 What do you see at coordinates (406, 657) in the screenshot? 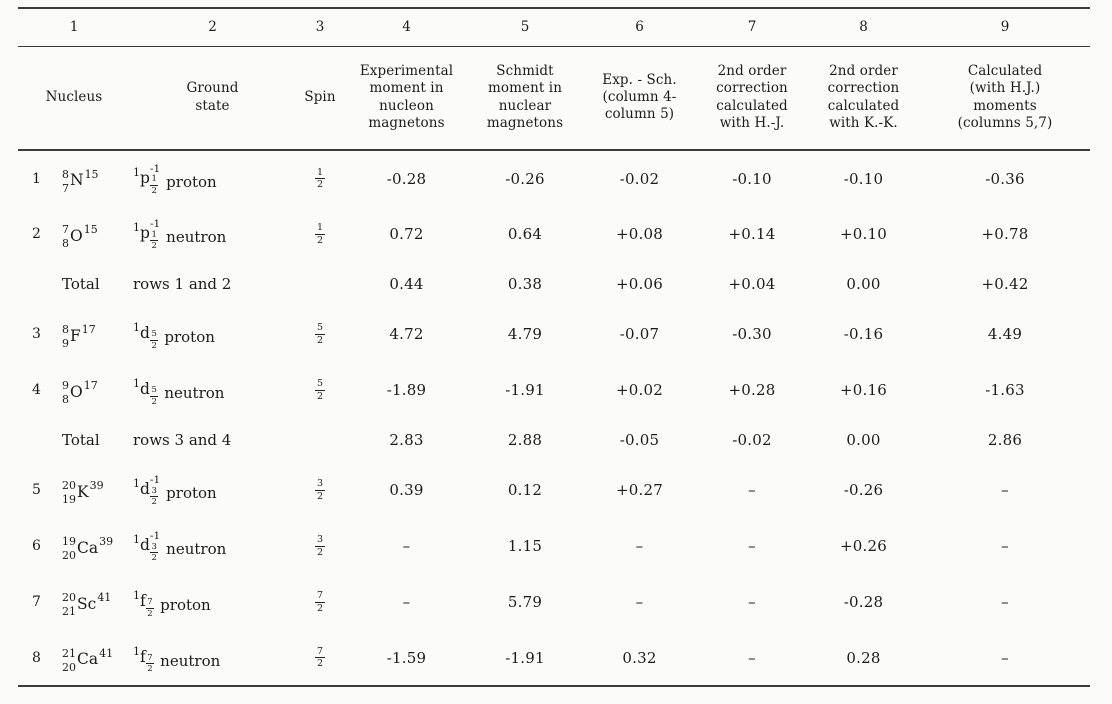
I see `moment-value: -1.59` at bounding box center [406, 657].